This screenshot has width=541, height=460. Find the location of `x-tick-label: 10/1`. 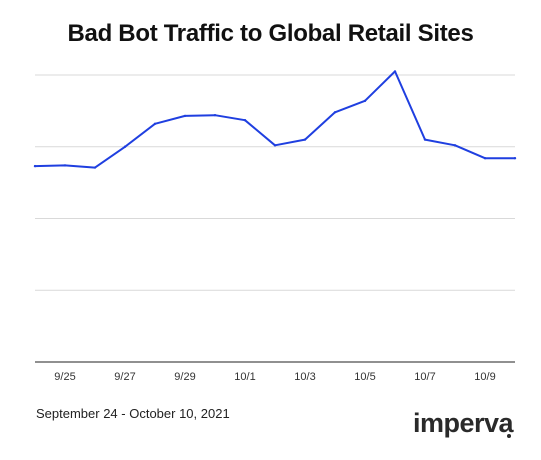

x-tick-label: 10/1 is located at coordinates (244, 377).